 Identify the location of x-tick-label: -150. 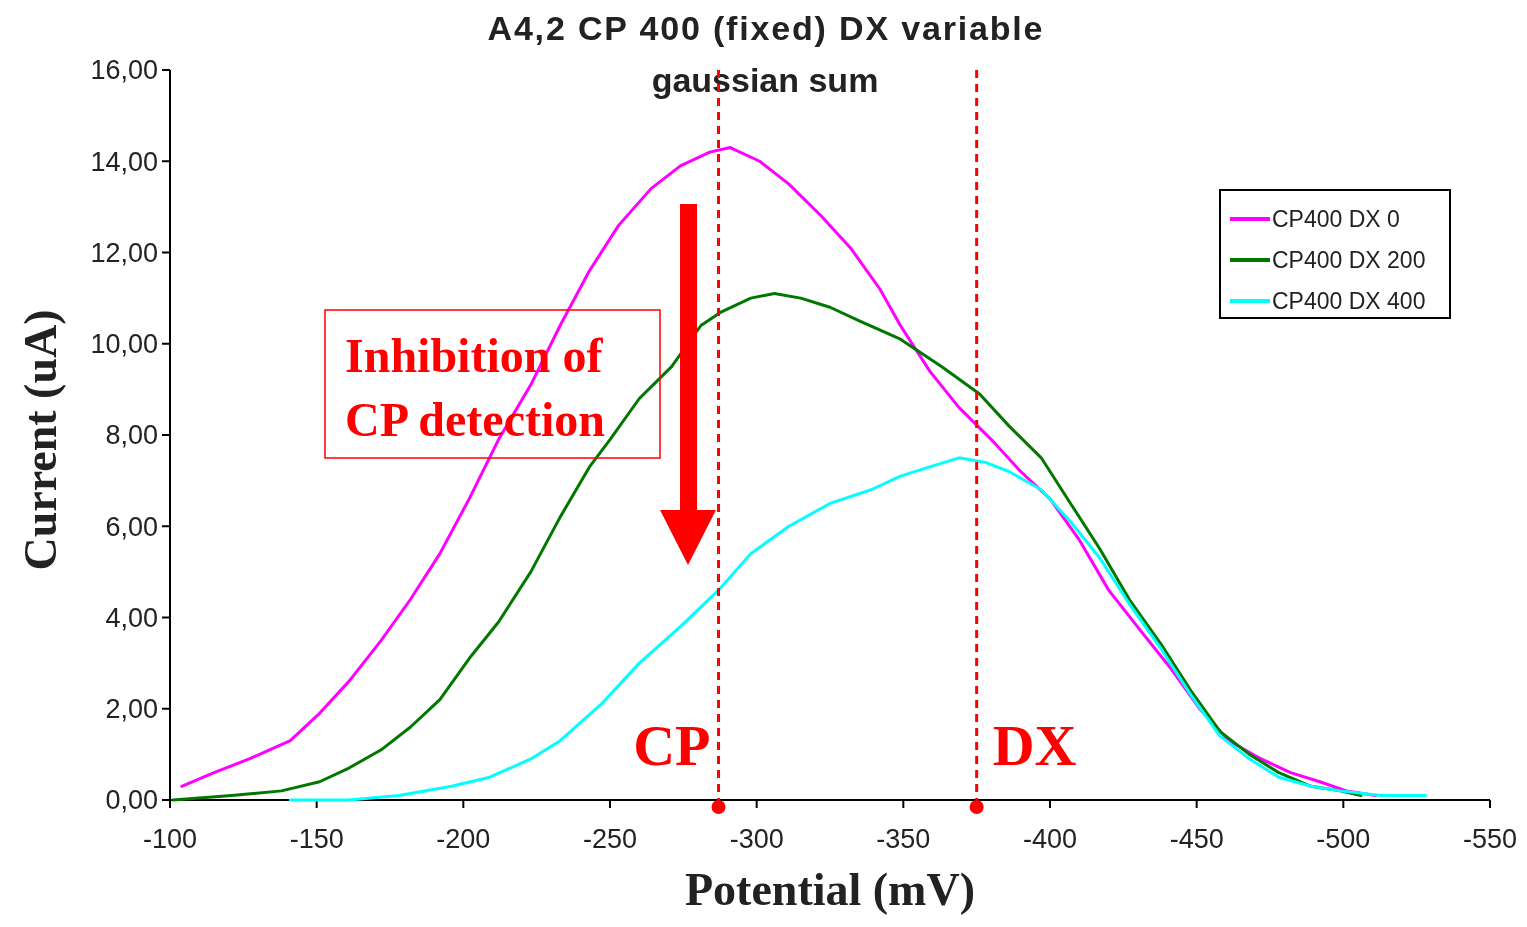
(316, 839).